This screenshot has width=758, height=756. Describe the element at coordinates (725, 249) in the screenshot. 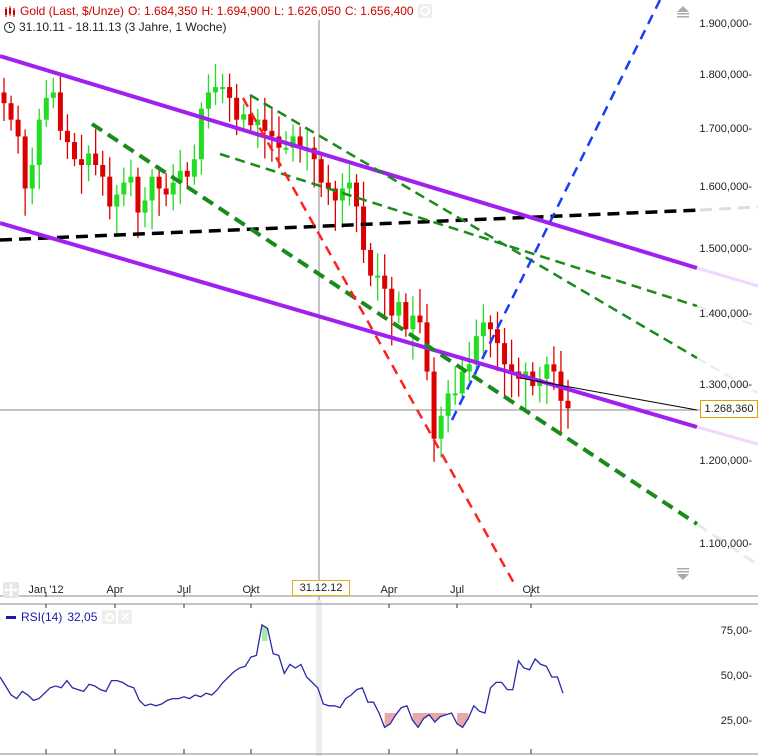

I see `price-tick-label: 1.500,000-` at that location.